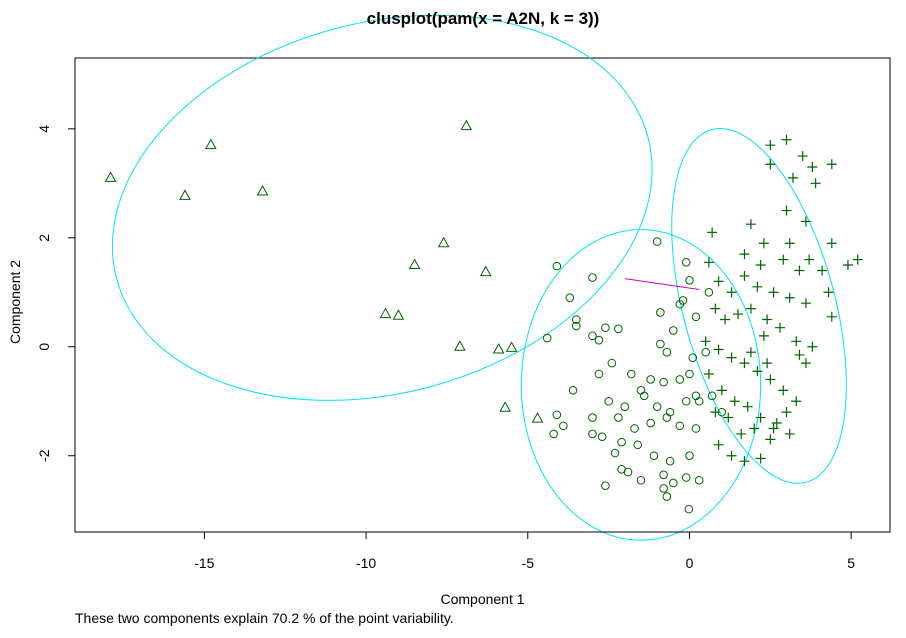  Describe the element at coordinates (690, 563) in the screenshot. I see `x-tick-label: 0` at that location.